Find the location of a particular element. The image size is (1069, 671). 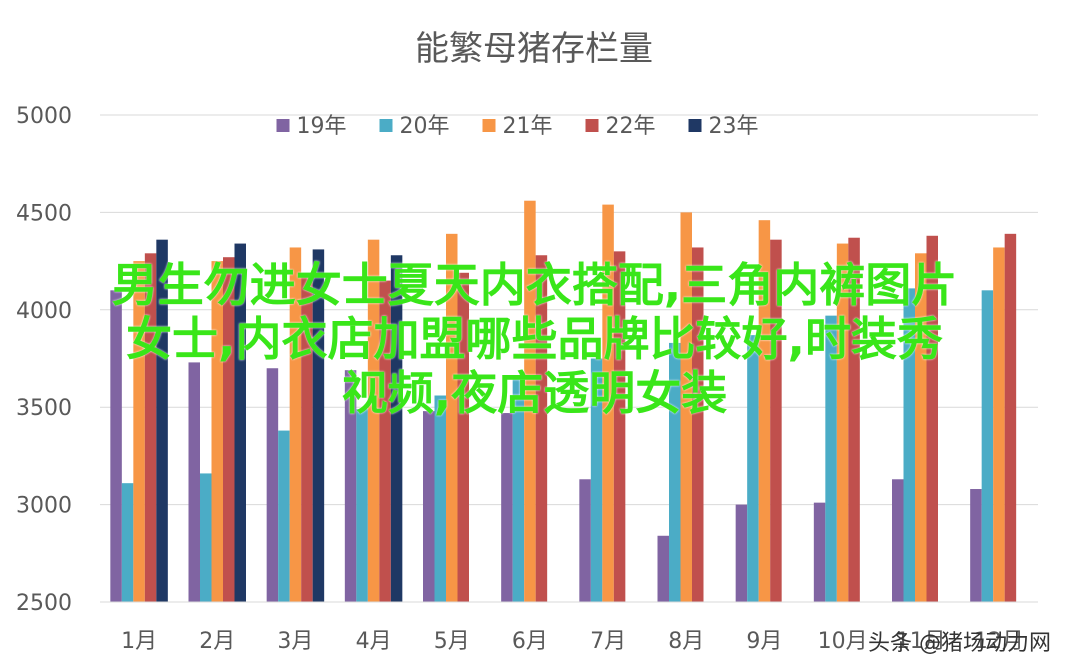

legend-label: 21年 is located at coordinates (528, 126).